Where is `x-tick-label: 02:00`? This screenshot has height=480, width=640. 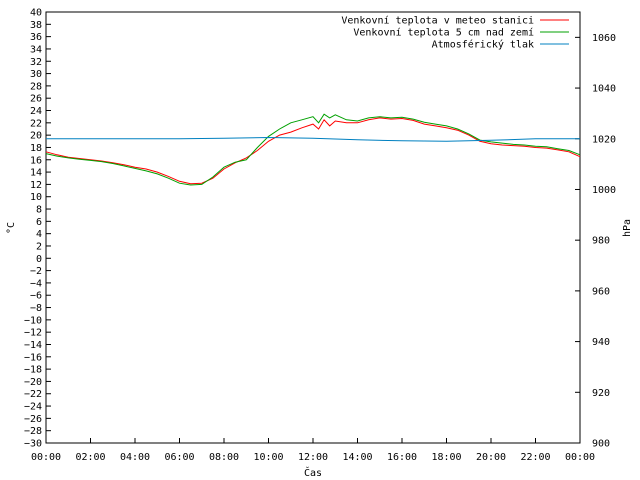 x-tick-label: 02:00 is located at coordinates (90, 457).